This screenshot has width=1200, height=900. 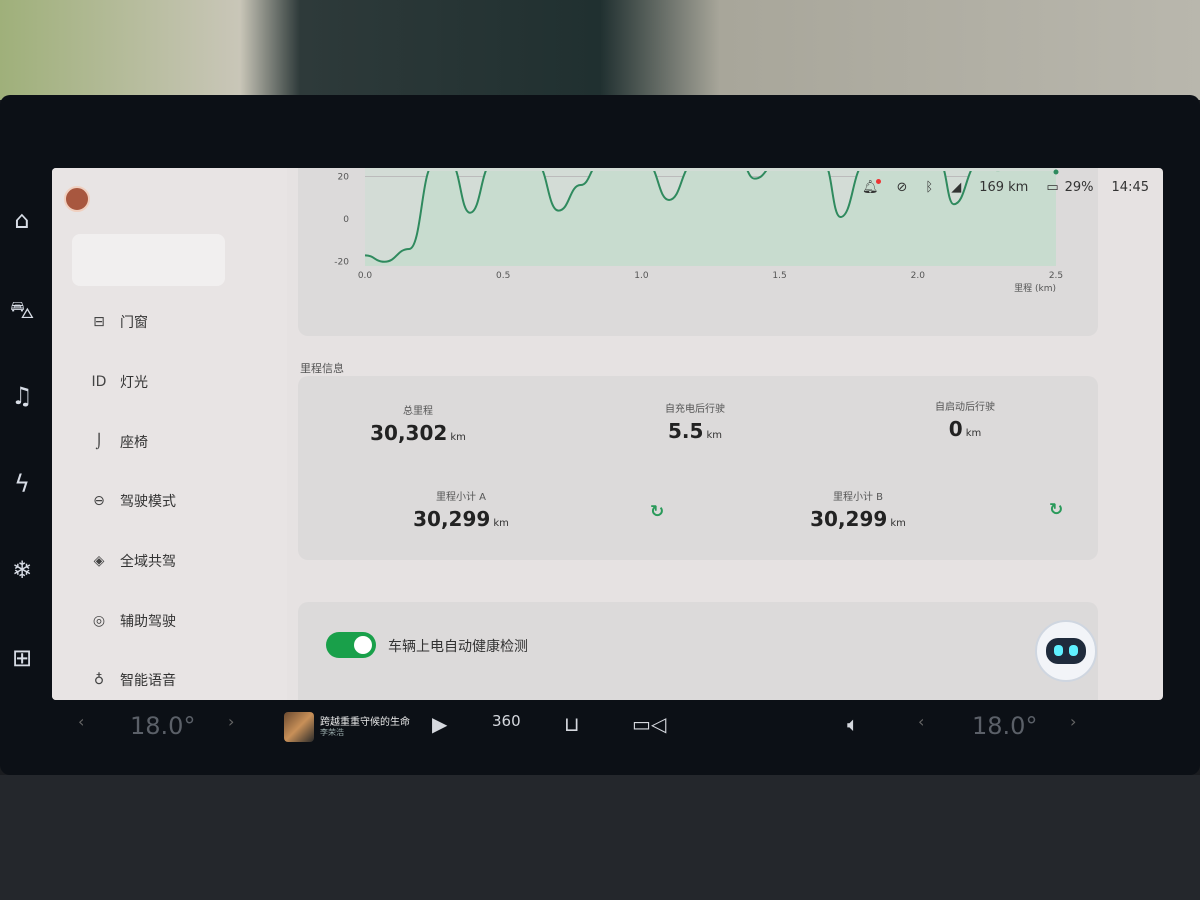 I want to click on sidebar-item-label: 驾驶模式, so click(x=148, y=502).